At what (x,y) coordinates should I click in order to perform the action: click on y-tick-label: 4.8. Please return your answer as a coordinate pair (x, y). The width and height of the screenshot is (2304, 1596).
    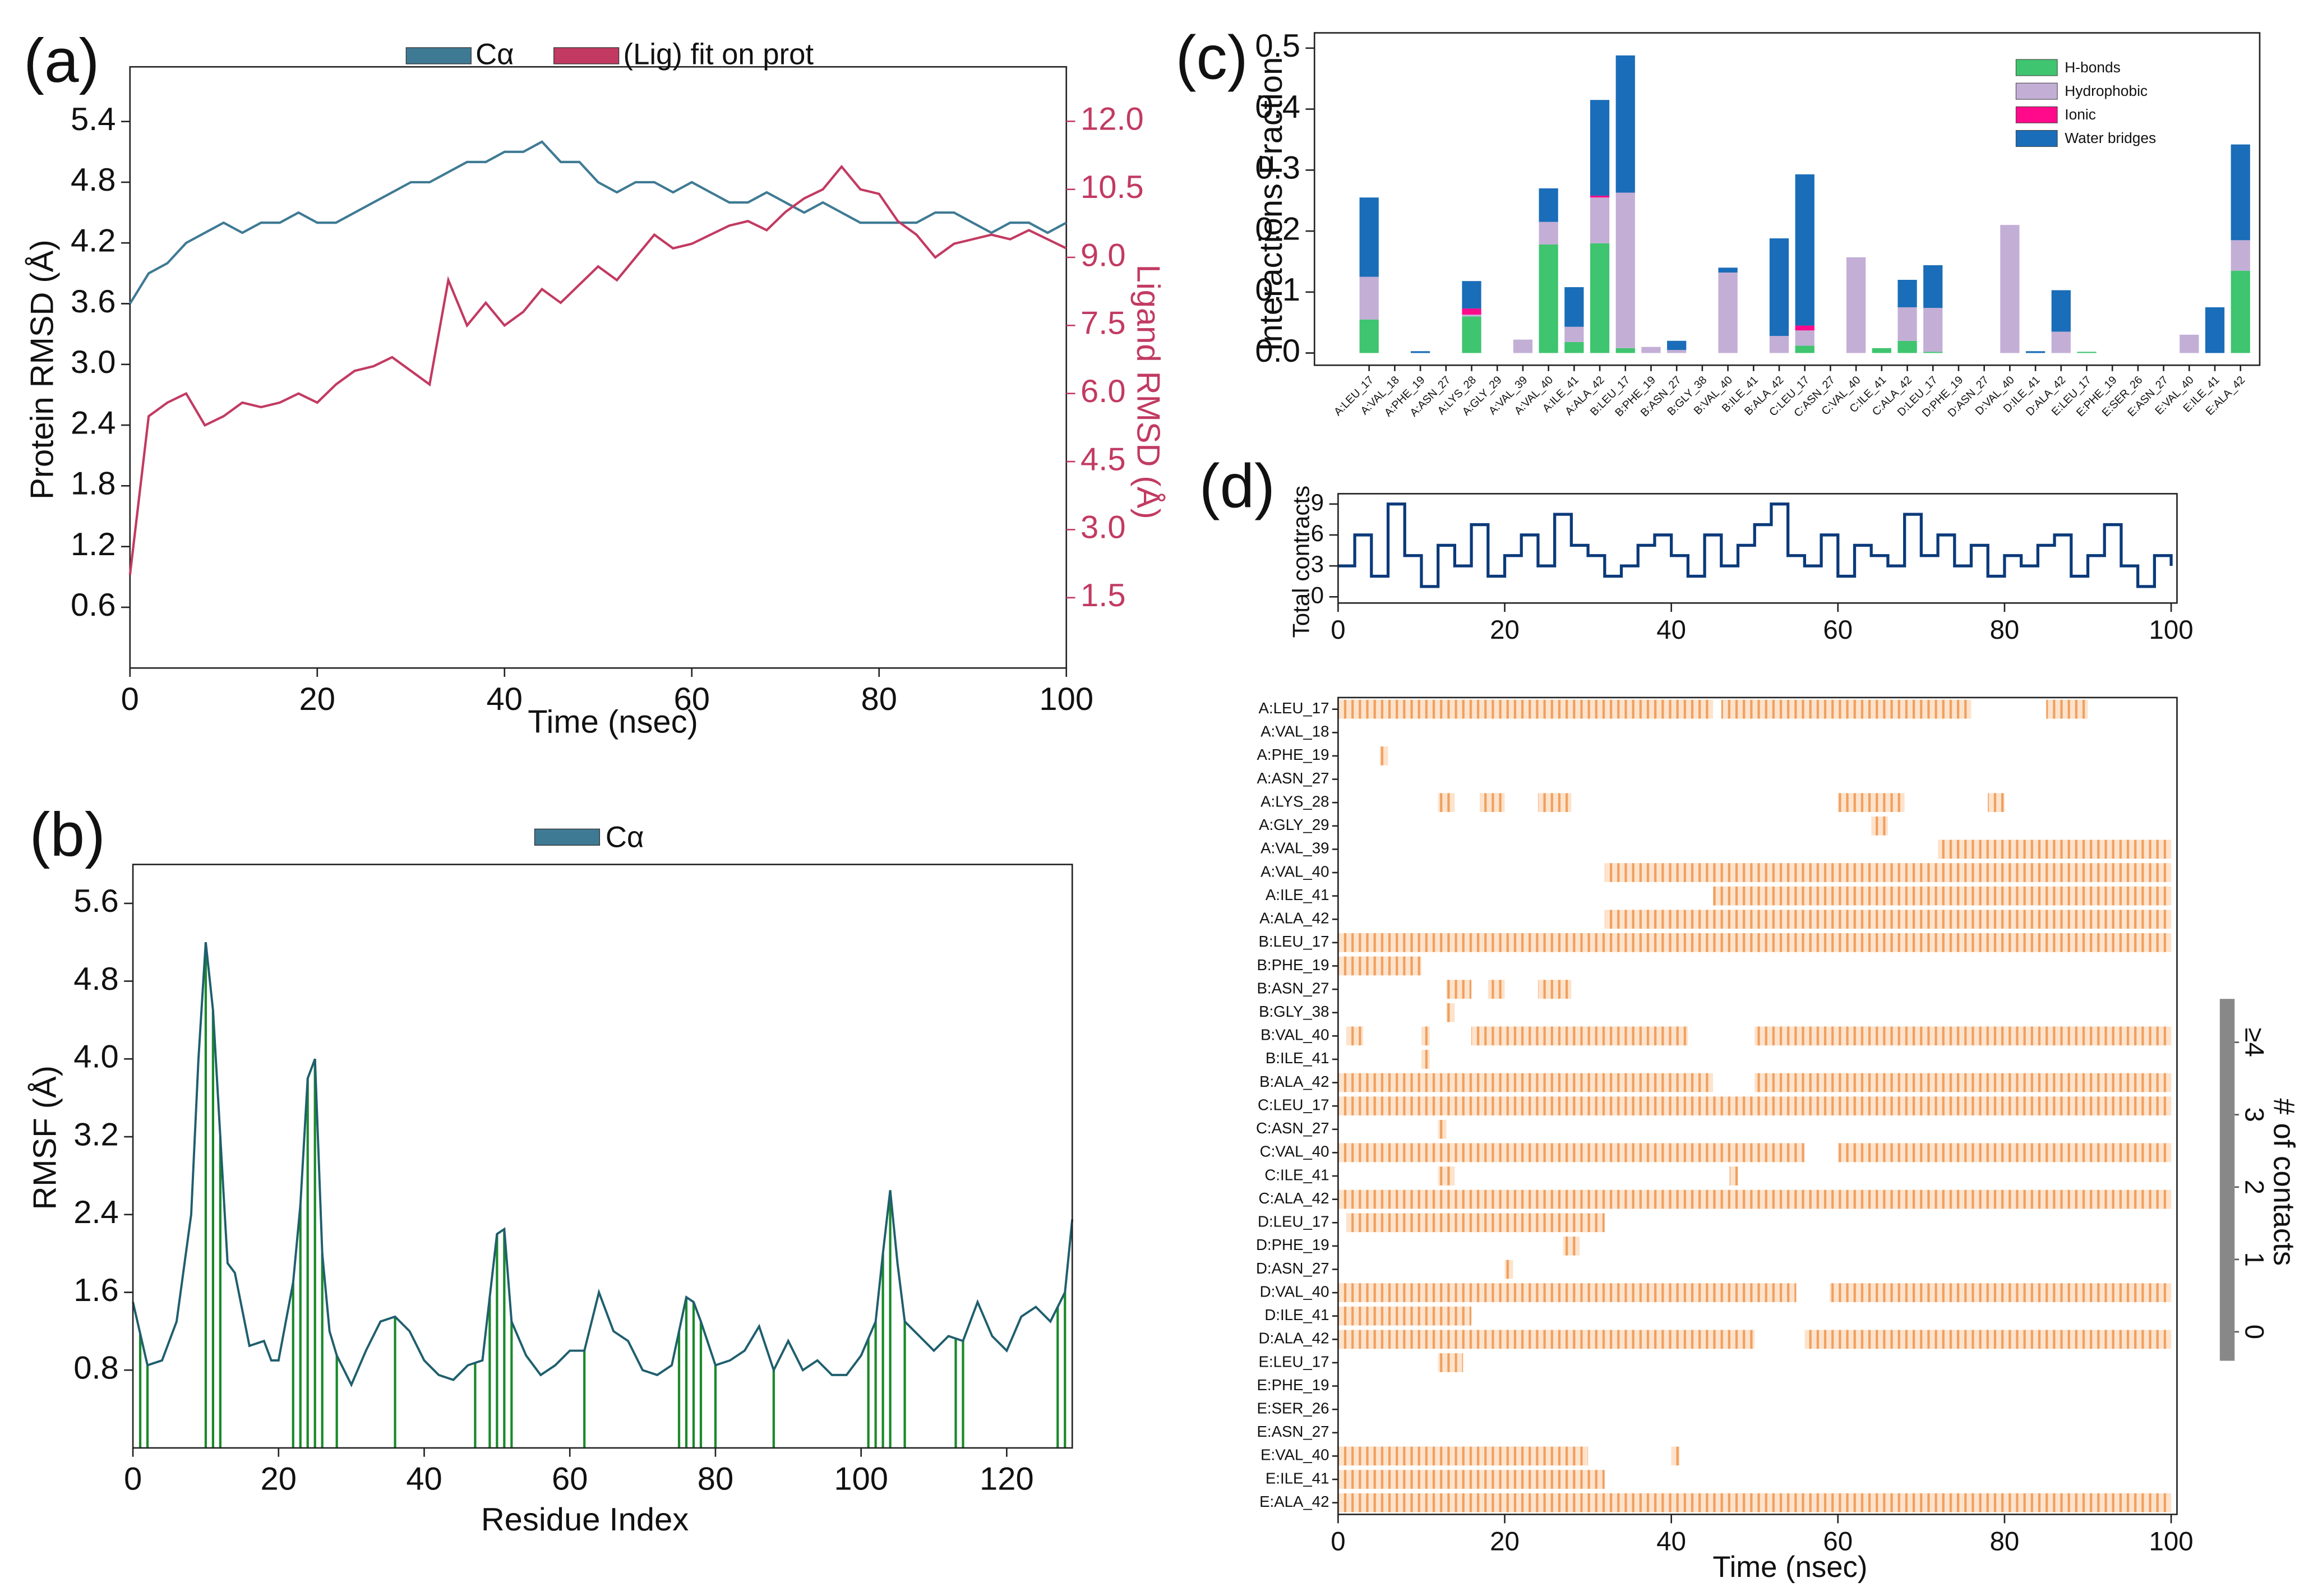
    Looking at the image, I should click on (96, 979).